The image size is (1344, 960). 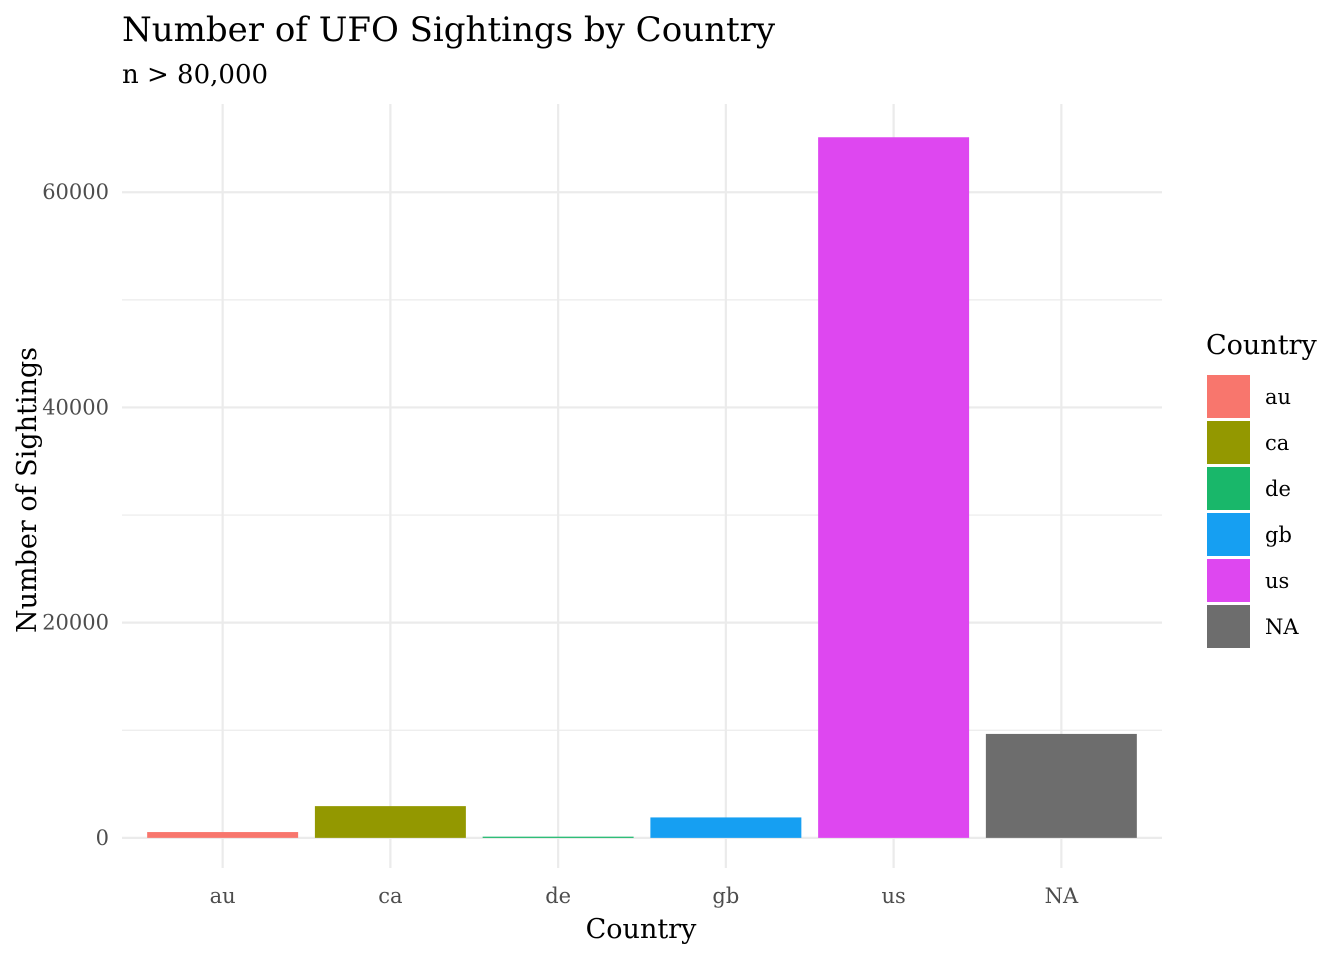 What do you see at coordinates (75, 407) in the screenshot?
I see `y-tick-label: 40000` at bounding box center [75, 407].